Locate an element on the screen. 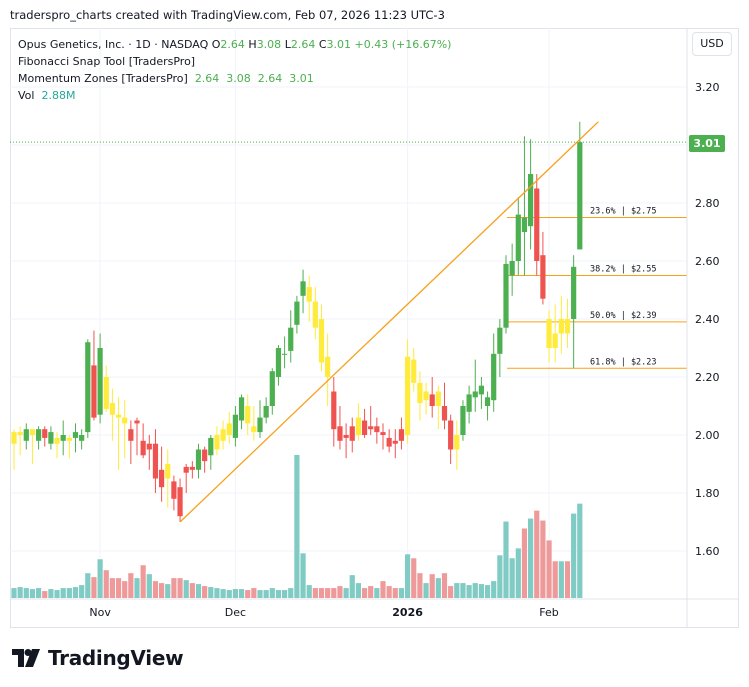 The width and height of the screenshot is (749, 687). x-tick-label: 2026 is located at coordinates (407, 612).